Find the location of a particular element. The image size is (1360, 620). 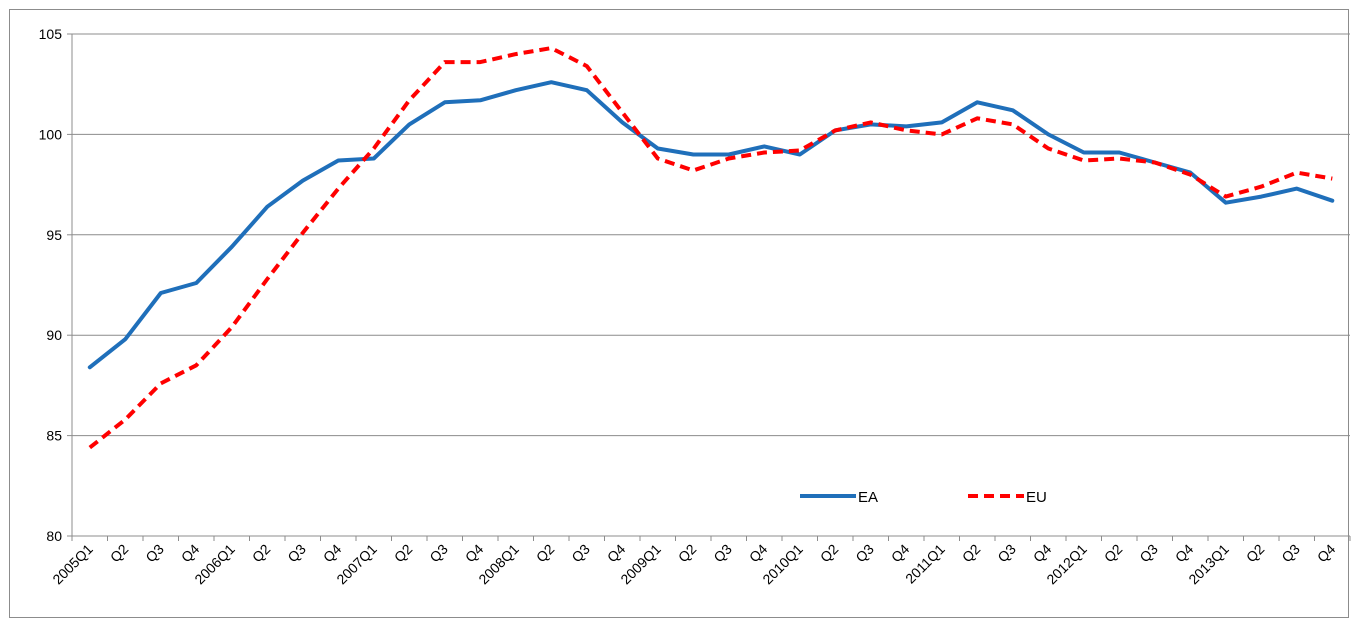

x-tick-label: 2009Q1 is located at coordinates (640, 564).